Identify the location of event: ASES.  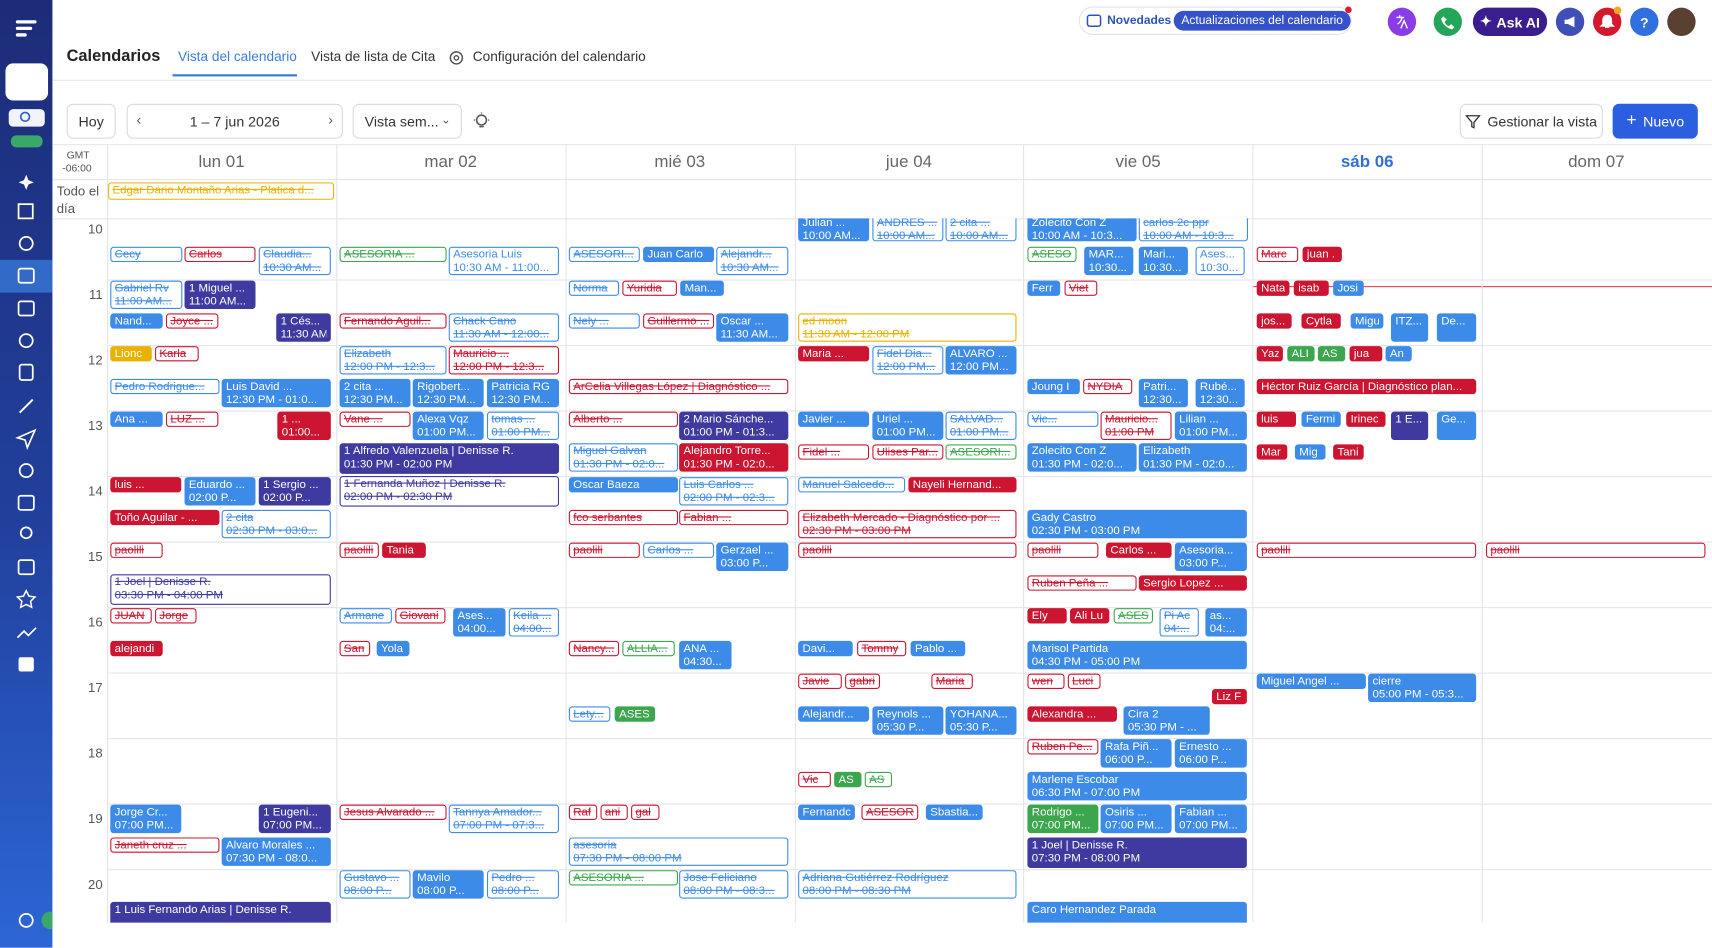
(1133, 616).